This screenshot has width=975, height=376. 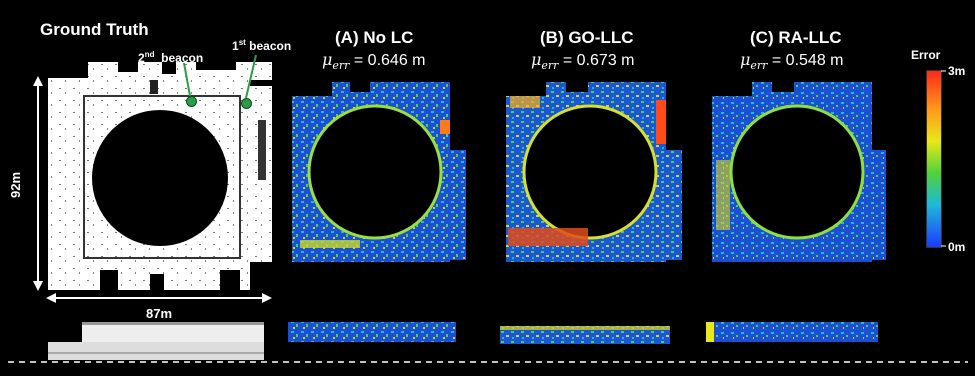 What do you see at coordinates (587, 37) in the screenshot?
I see `panel-b-title: (B) GO-LLC` at bounding box center [587, 37].